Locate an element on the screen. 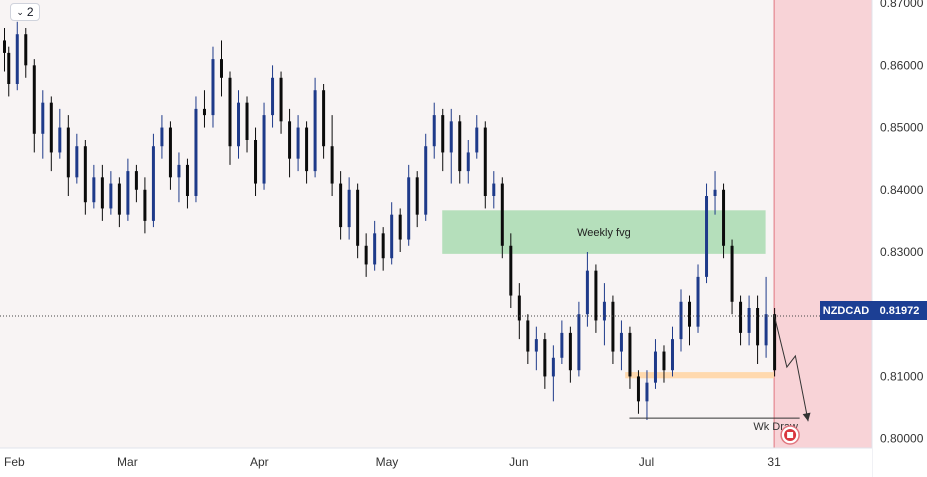 Image resolution: width=927 pixels, height=477 pixels. time-tick-label: Mar is located at coordinates (127, 462).